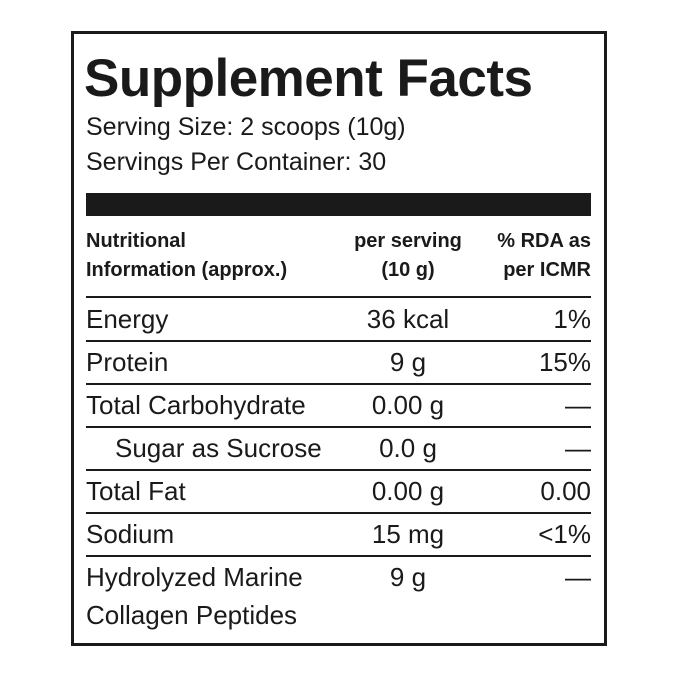  I want to click on nutrient-name: Sugar as Sucrose, so click(218, 448).